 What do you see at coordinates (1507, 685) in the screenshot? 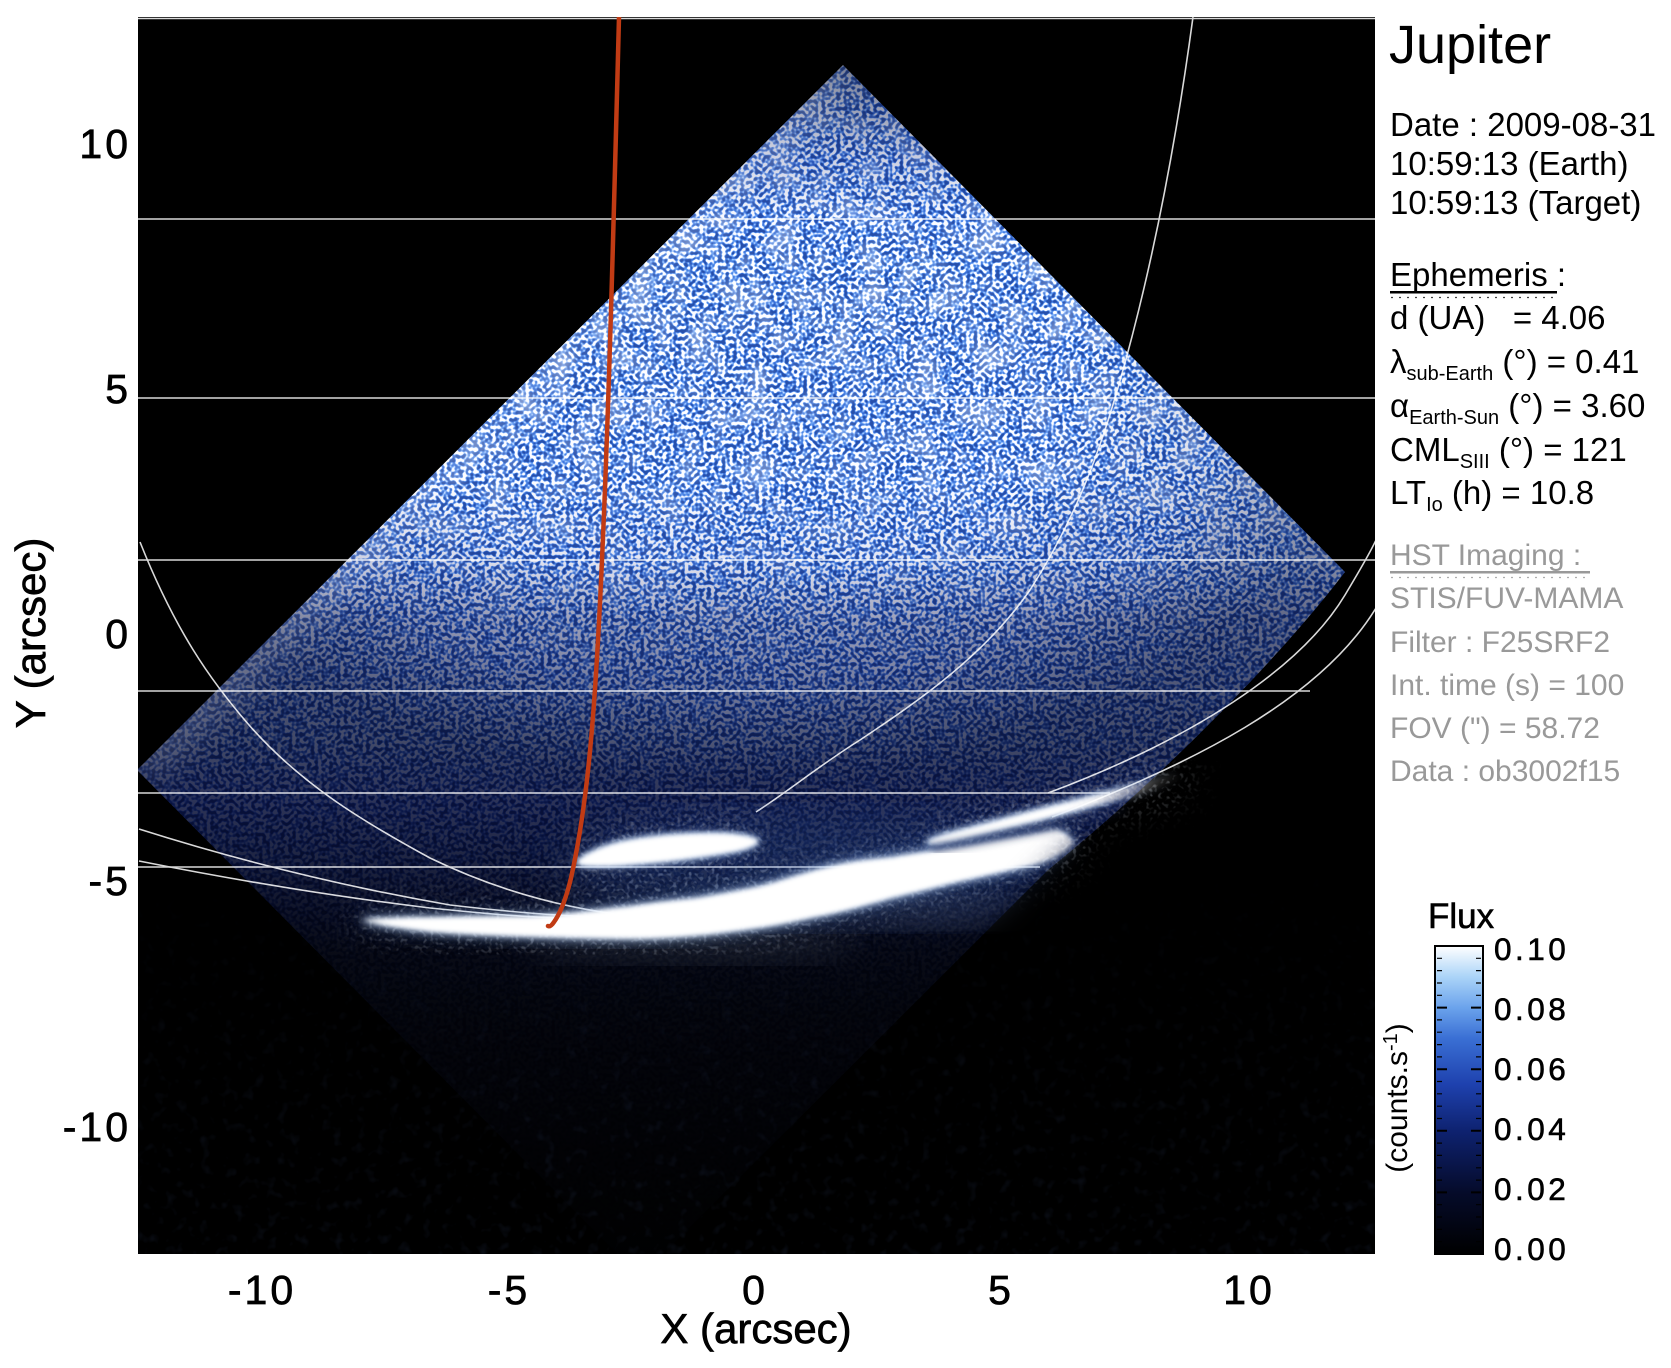
I see `svg-text: Int. time (s) = 100` at bounding box center [1507, 685].